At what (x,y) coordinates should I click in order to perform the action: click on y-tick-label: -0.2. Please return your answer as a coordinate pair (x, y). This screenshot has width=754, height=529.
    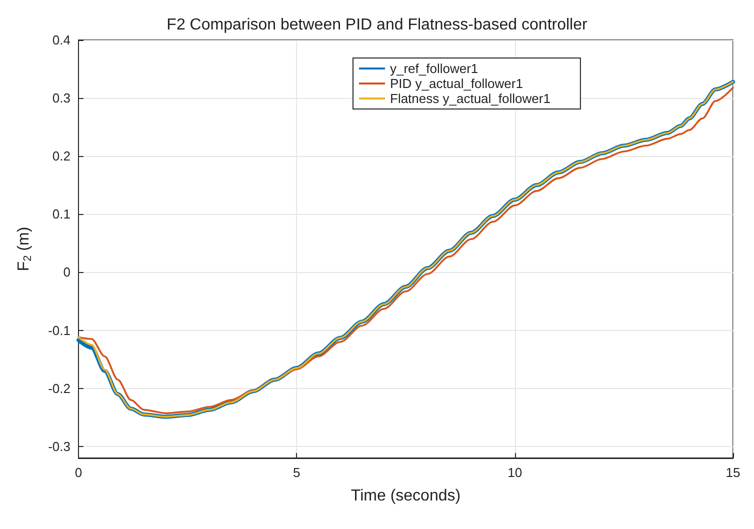
    Looking at the image, I should click on (59, 388).